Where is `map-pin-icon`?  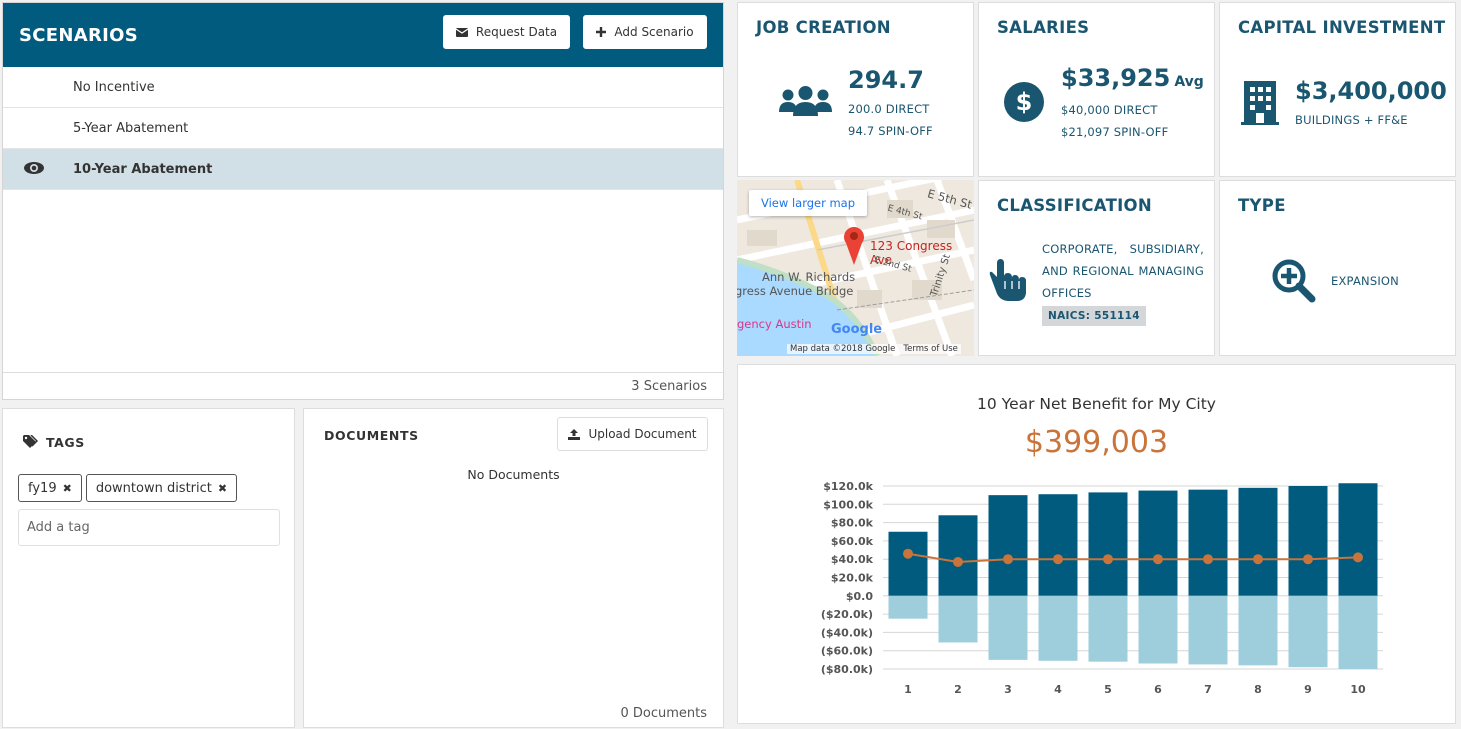 map-pin-icon is located at coordinates (854, 247).